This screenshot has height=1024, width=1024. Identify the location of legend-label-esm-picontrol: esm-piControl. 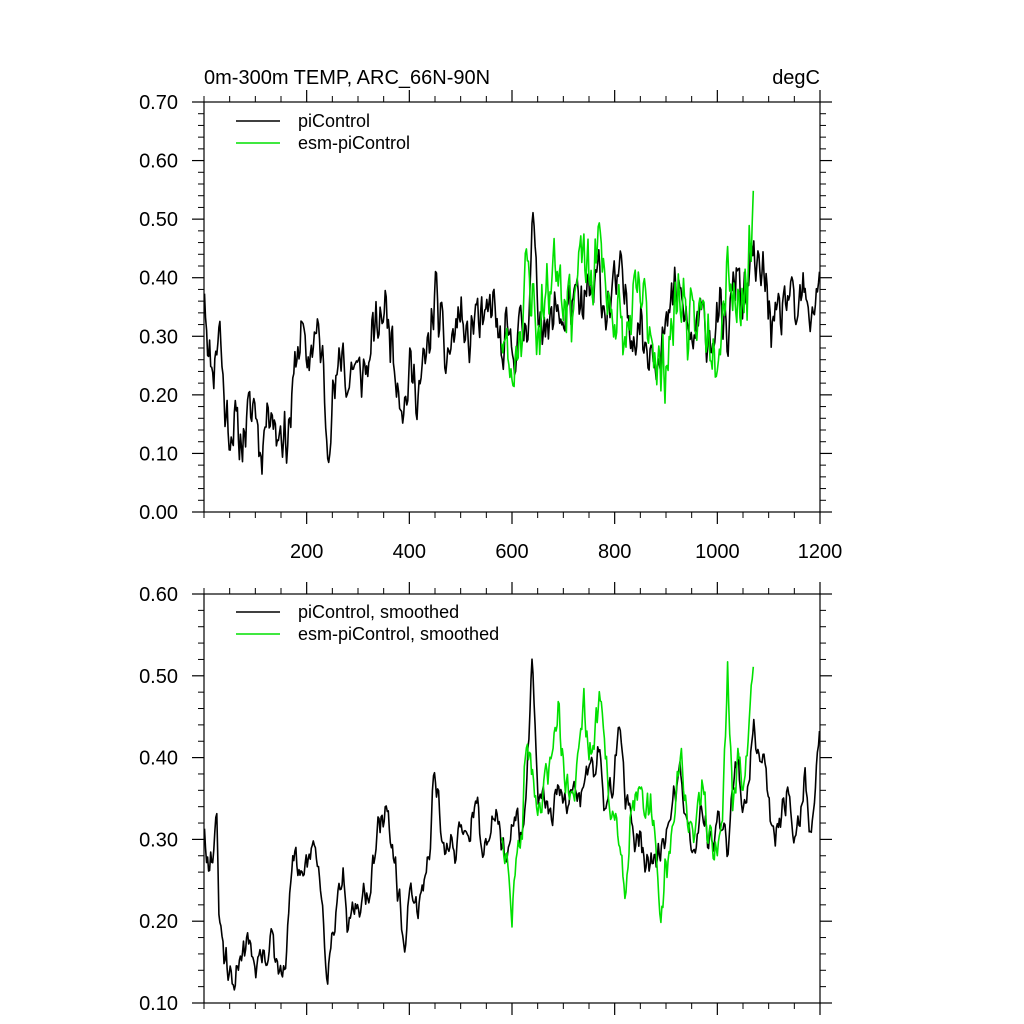
(354, 143).